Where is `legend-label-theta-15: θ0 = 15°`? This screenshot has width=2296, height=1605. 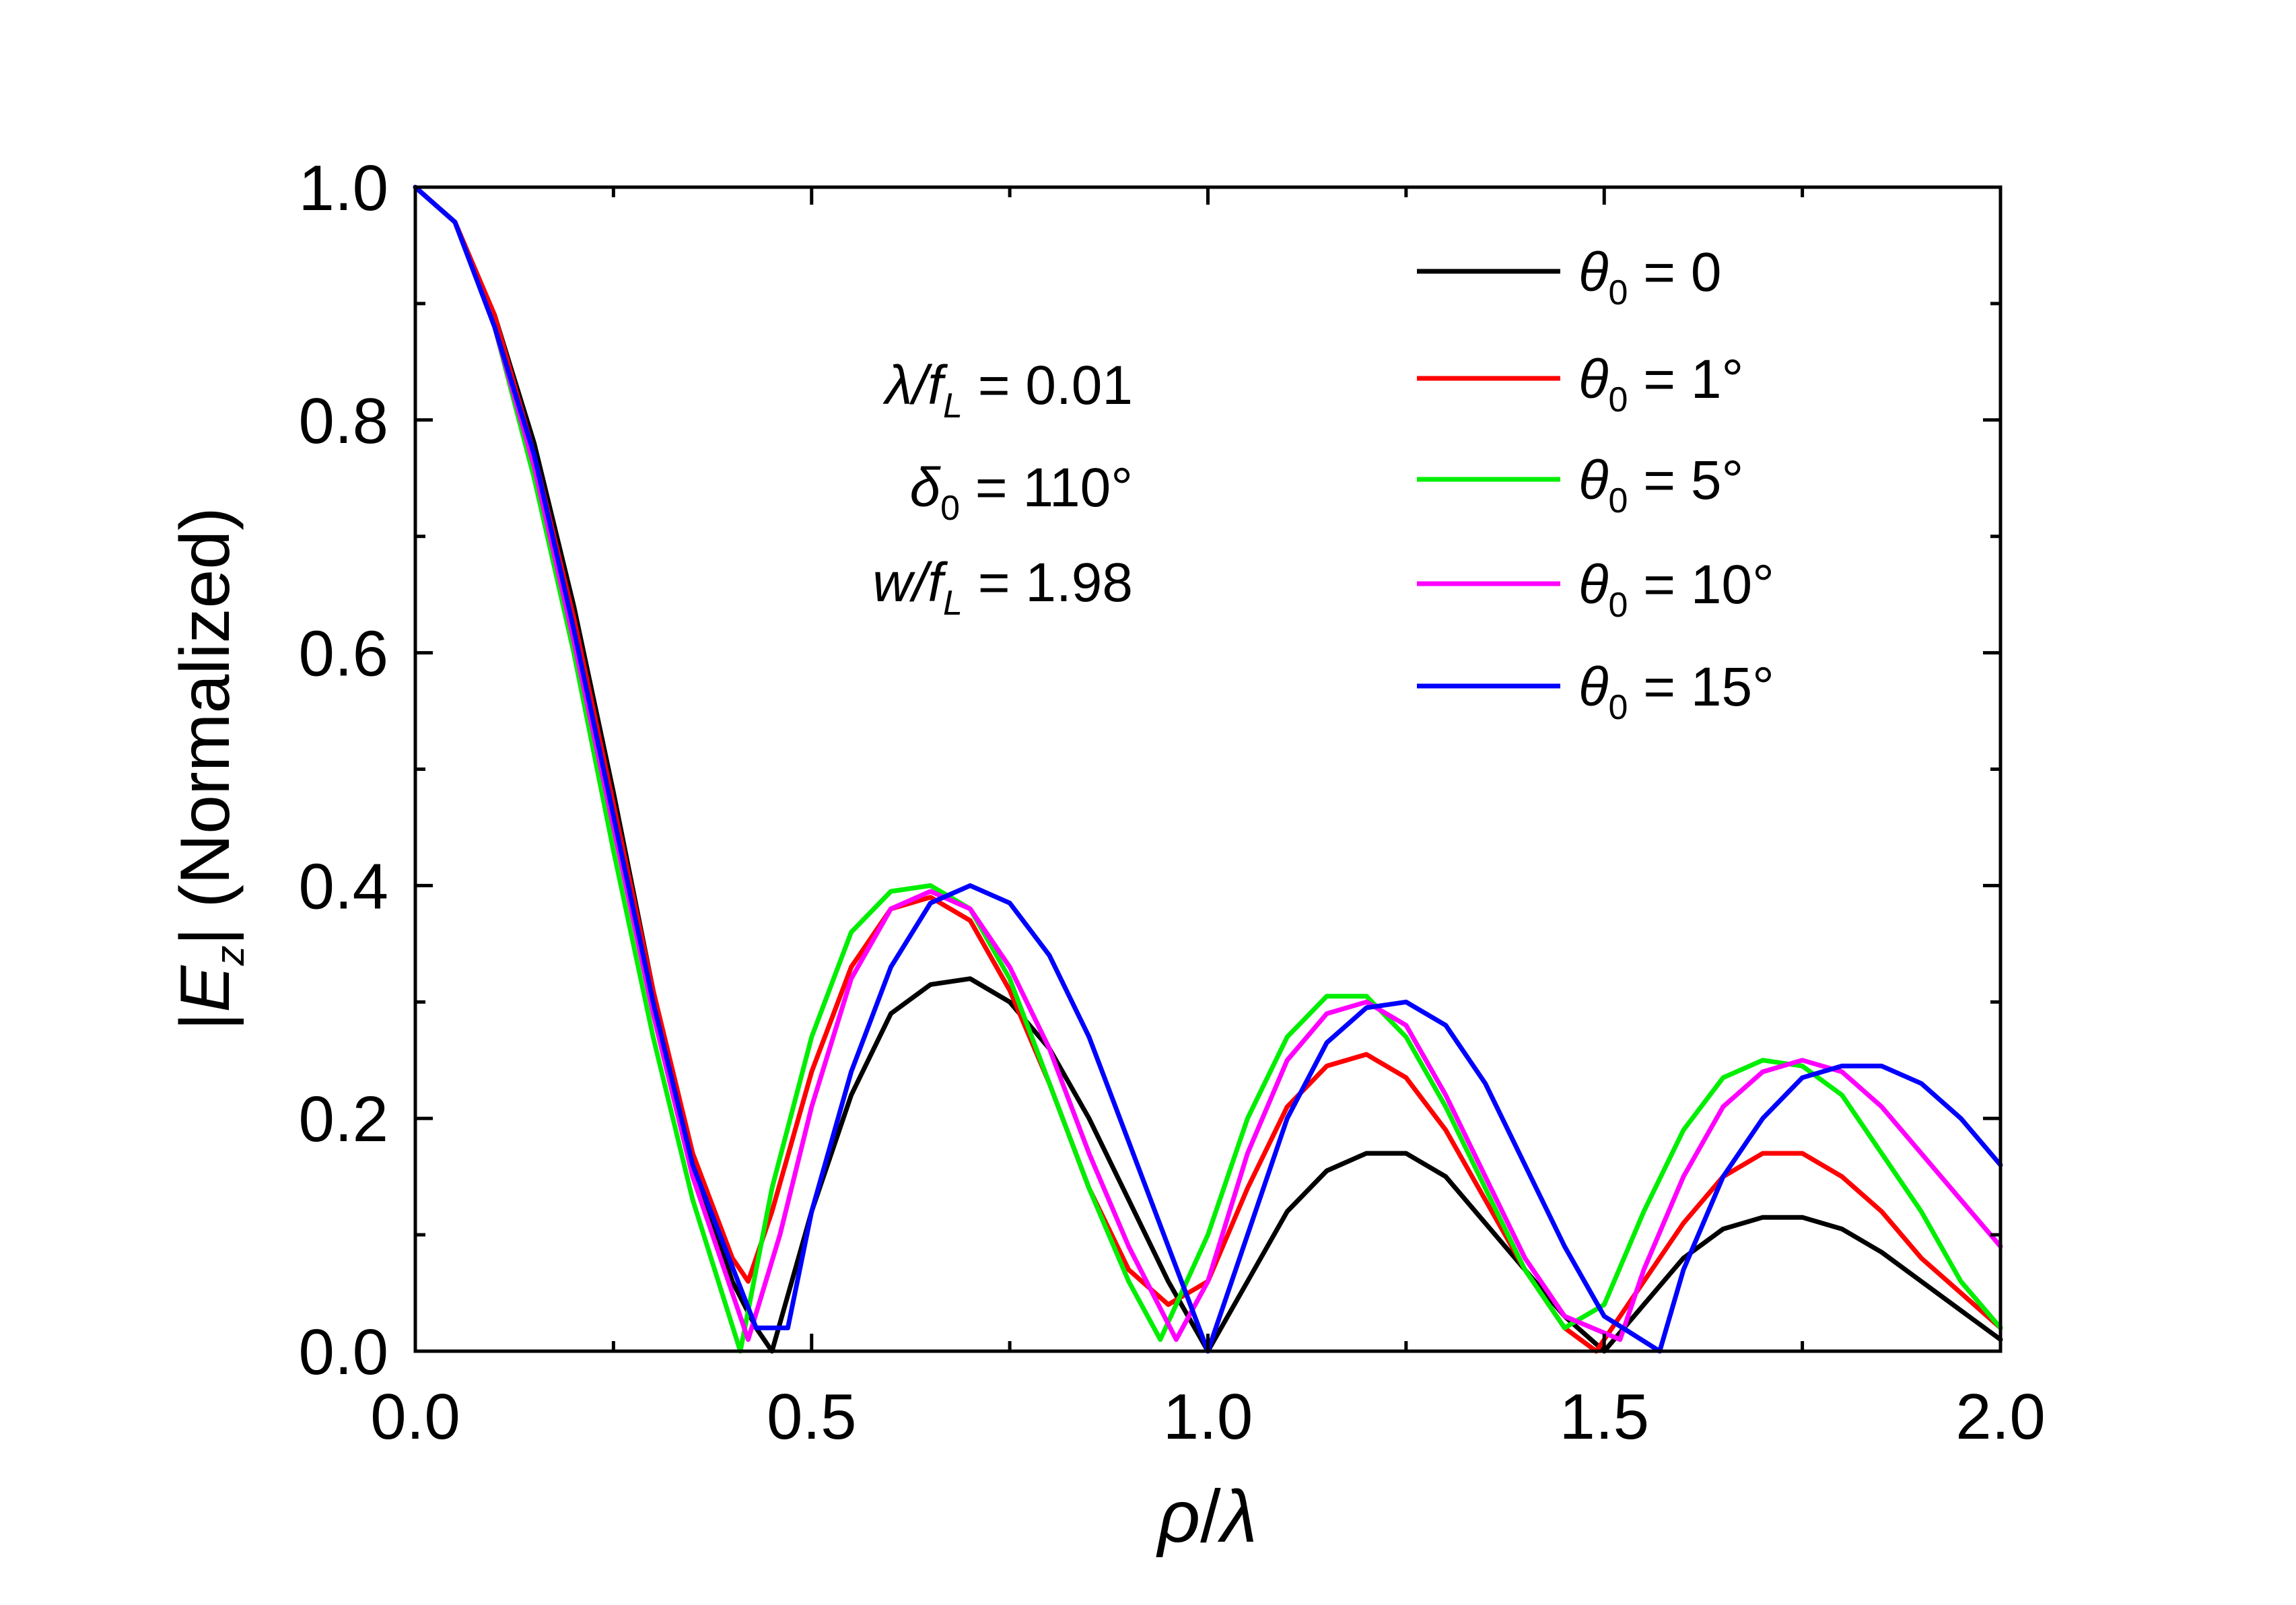
legend-label-theta-15: θ0 = 15° is located at coordinates (1676, 691).